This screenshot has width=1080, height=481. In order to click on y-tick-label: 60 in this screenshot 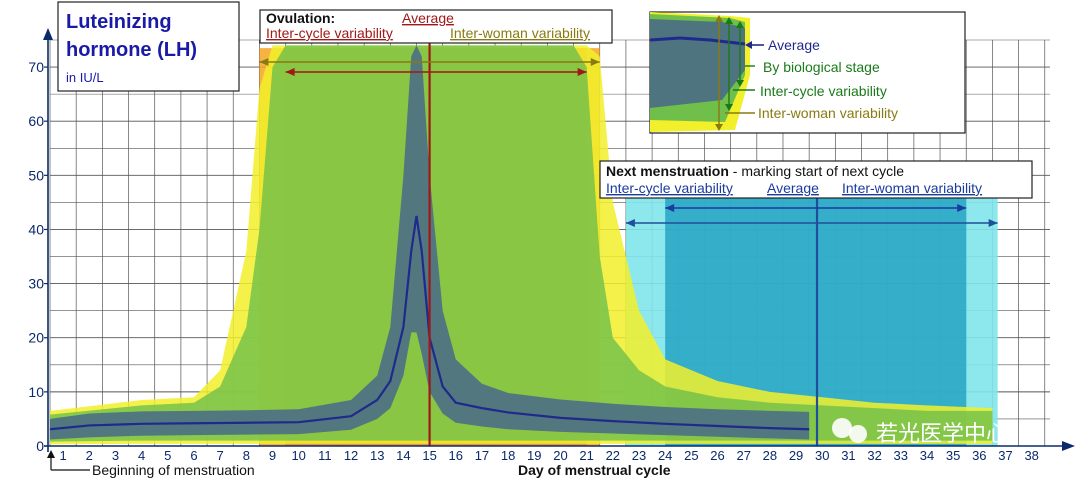, I will do `click(36, 121)`.